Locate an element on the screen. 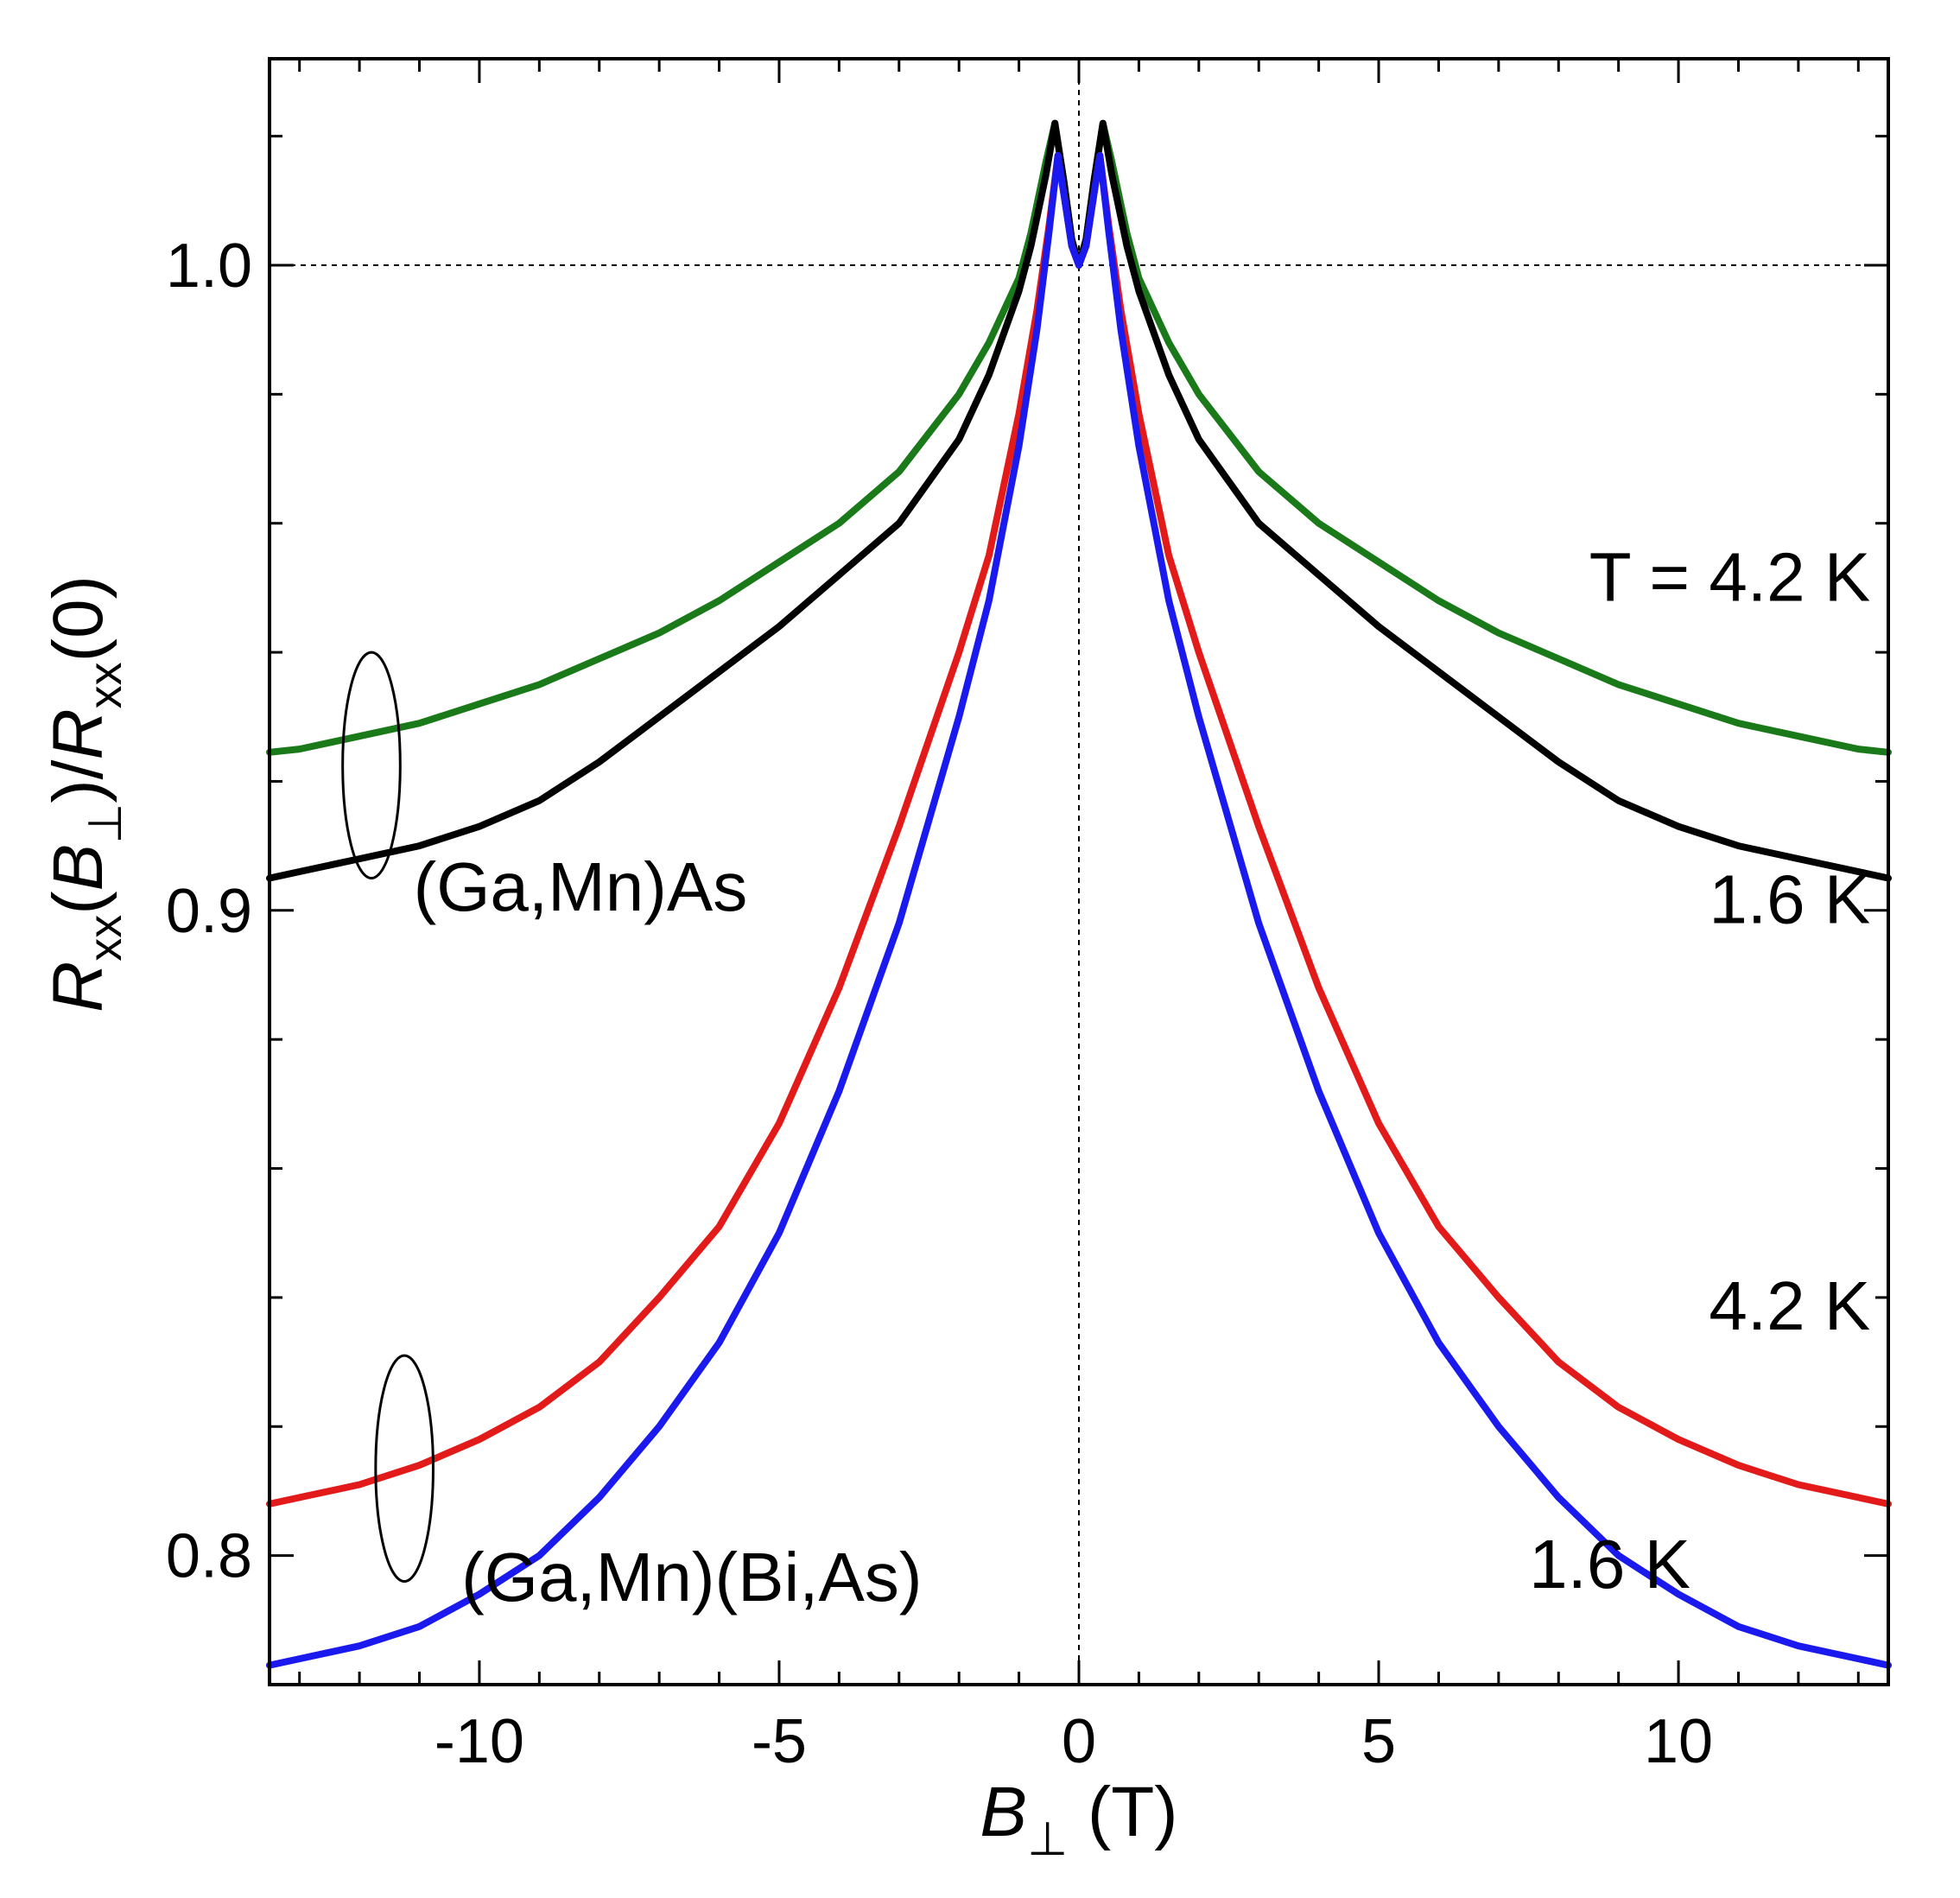 Image resolution: width=1960 pixels, height=1898 pixels. y-axis-title: Rxx(B⊥)/Rxx(0) is located at coordinates (85, 793).